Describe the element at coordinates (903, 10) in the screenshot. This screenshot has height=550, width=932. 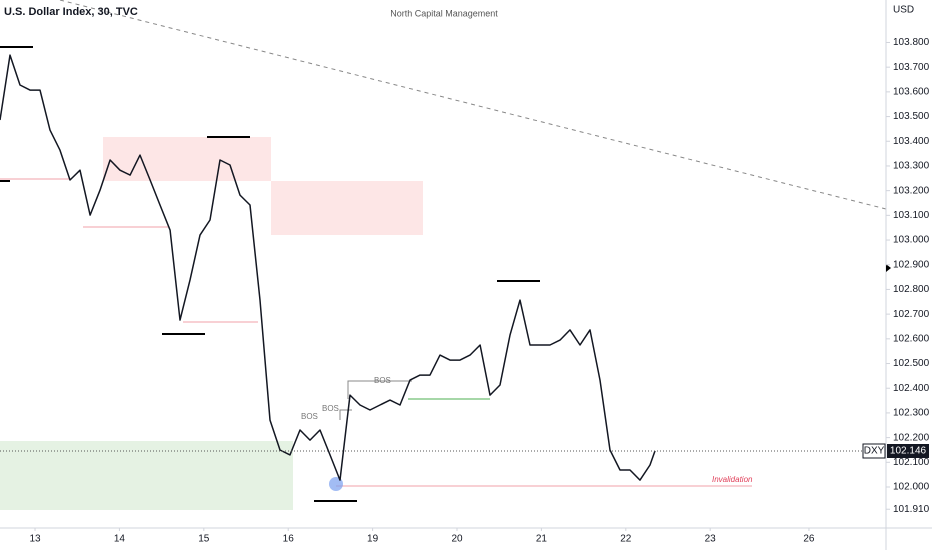
I see `currency: USD` at that location.